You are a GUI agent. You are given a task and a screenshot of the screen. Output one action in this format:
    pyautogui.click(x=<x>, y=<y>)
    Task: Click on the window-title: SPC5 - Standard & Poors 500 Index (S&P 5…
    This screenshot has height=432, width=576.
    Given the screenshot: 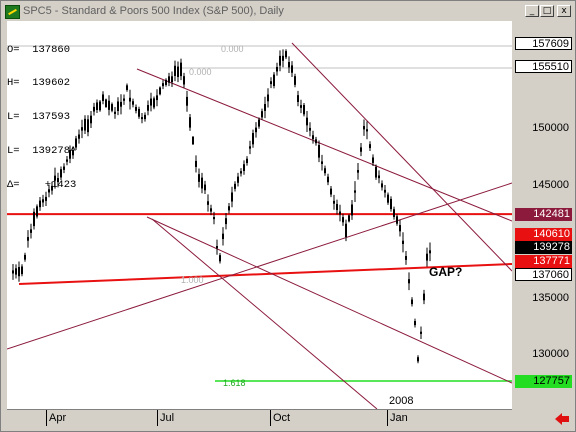 What is the action you would take?
    pyautogui.click(x=153, y=11)
    